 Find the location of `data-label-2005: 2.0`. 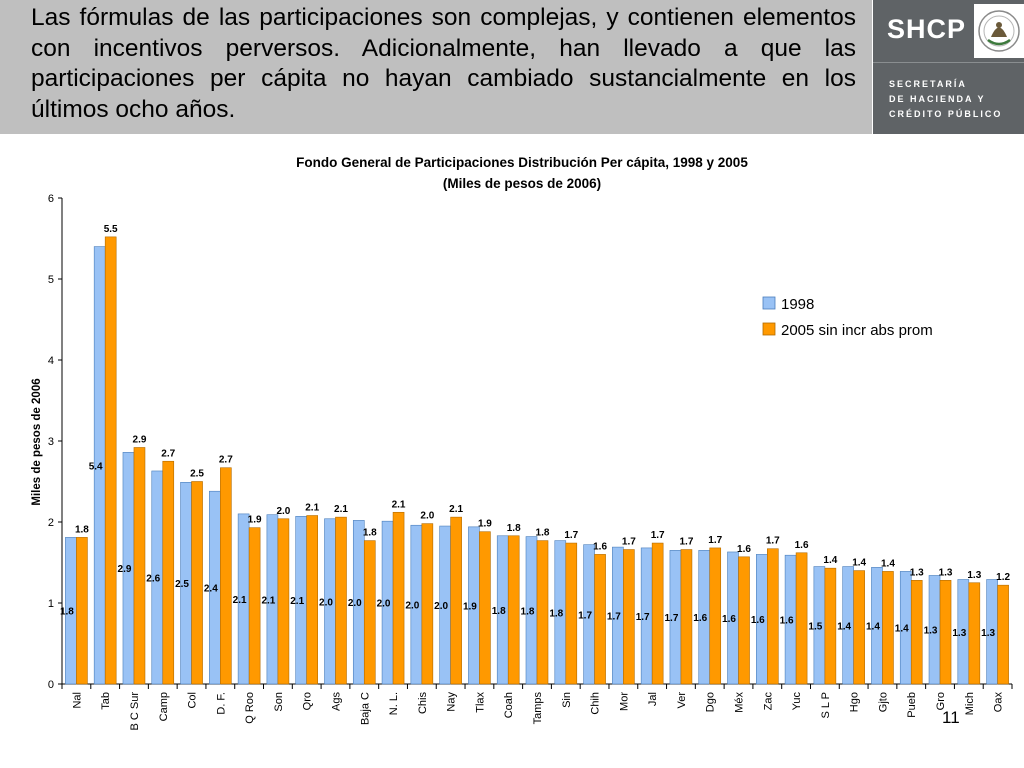

data-label-2005: 2.0 is located at coordinates (283, 511).